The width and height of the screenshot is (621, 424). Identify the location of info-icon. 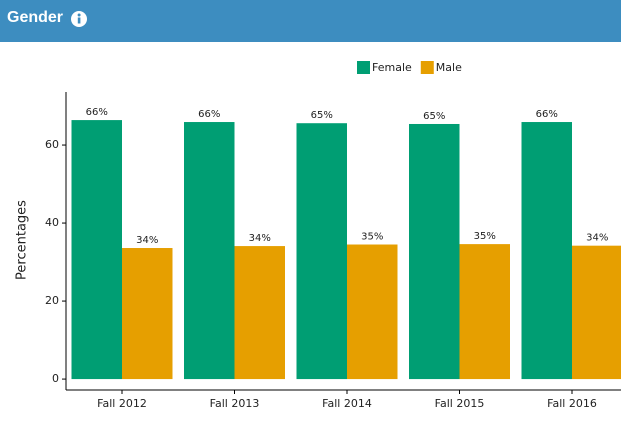
(79, 19).